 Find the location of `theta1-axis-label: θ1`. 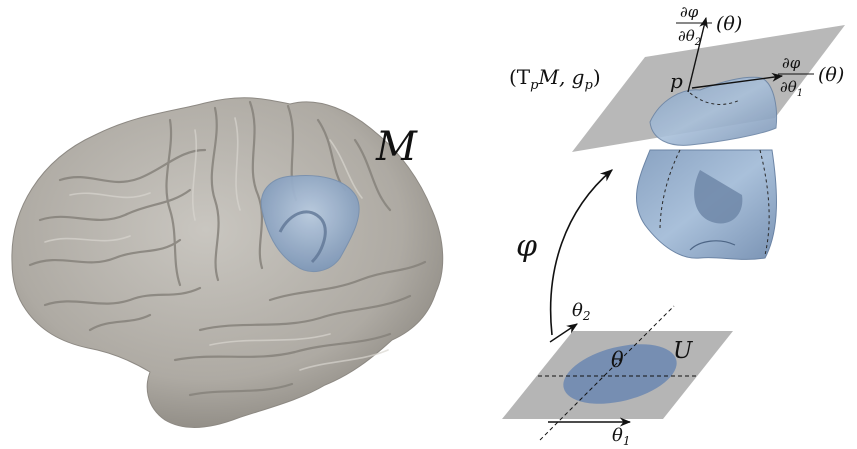

theta1-axis-label: θ1 is located at coordinates (621, 436).